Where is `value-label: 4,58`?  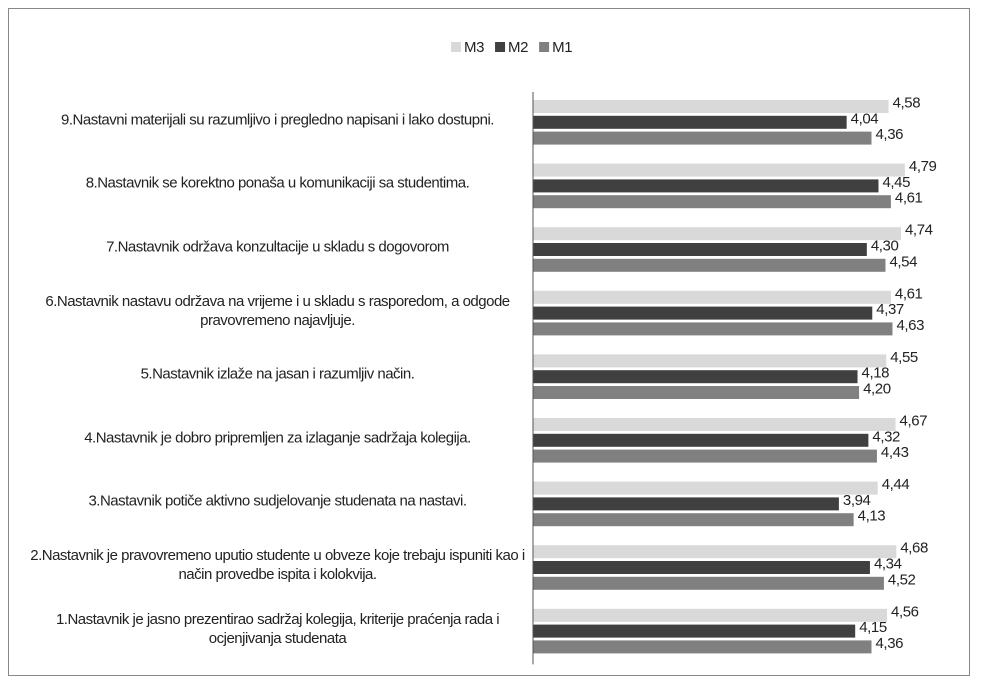
value-label: 4,58 is located at coordinates (907, 102).